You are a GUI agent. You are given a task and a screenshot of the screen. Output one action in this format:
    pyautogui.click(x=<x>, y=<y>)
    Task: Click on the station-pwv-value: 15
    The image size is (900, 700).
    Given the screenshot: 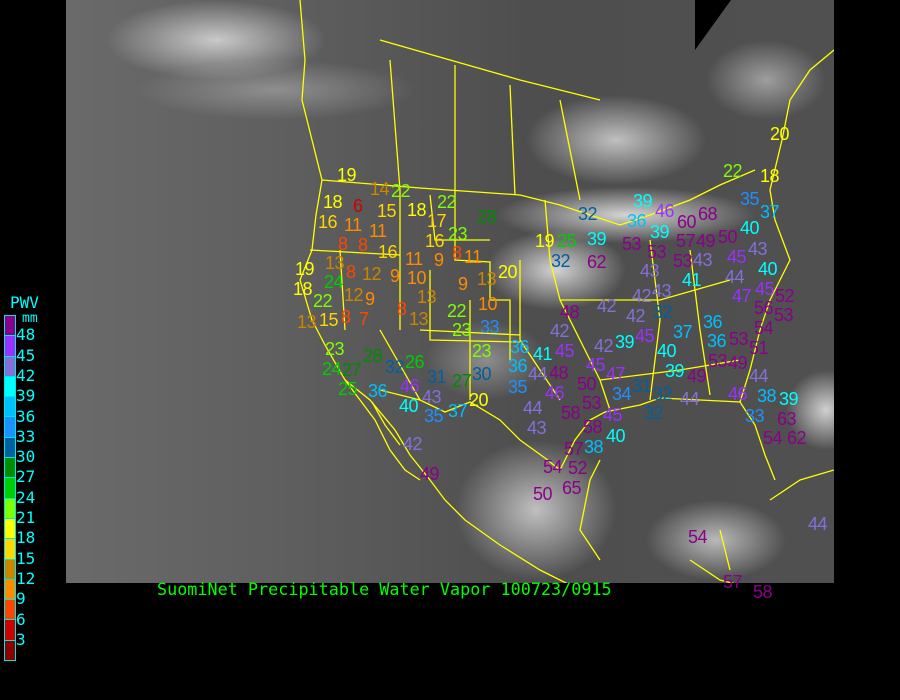 What is the action you would take?
    pyautogui.click(x=387, y=211)
    